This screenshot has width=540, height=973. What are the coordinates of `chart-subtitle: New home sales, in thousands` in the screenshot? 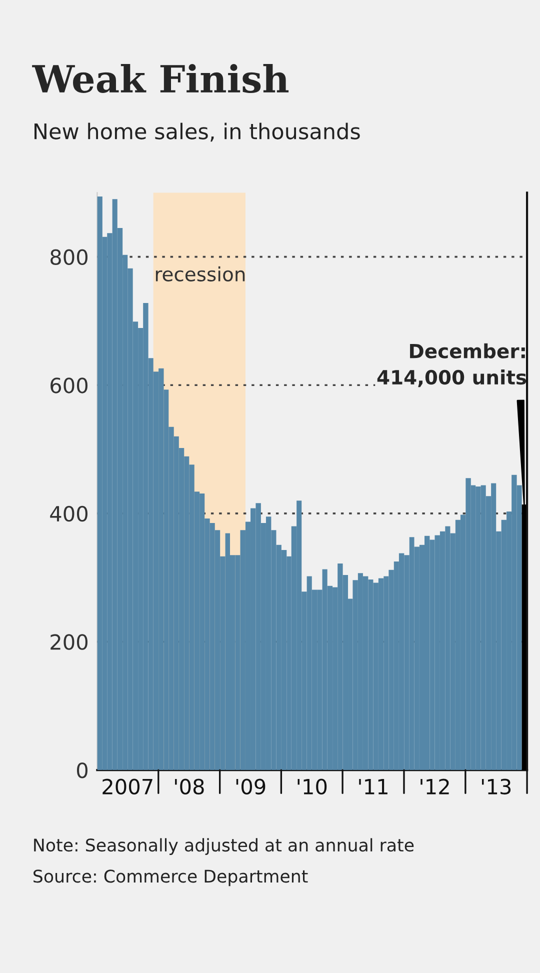 It's located at (197, 132).